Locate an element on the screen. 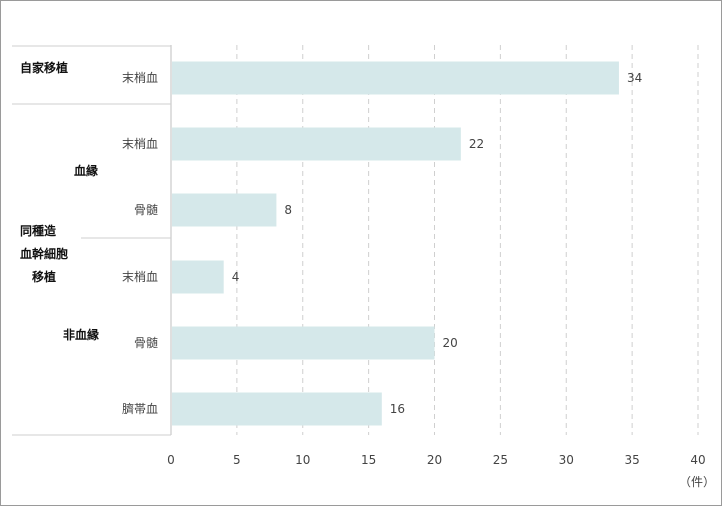  bar-value-label: 16 is located at coordinates (397, 409).